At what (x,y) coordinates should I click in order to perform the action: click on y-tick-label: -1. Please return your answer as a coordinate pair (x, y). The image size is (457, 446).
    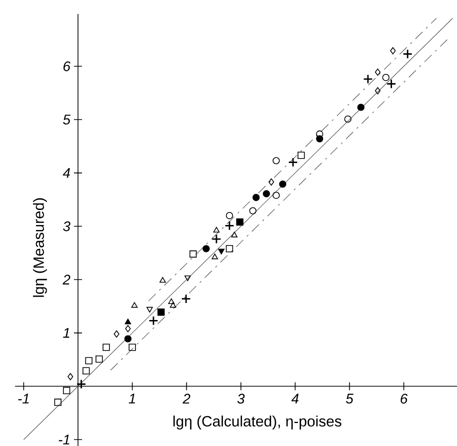
    Looking at the image, I should click on (64, 439).